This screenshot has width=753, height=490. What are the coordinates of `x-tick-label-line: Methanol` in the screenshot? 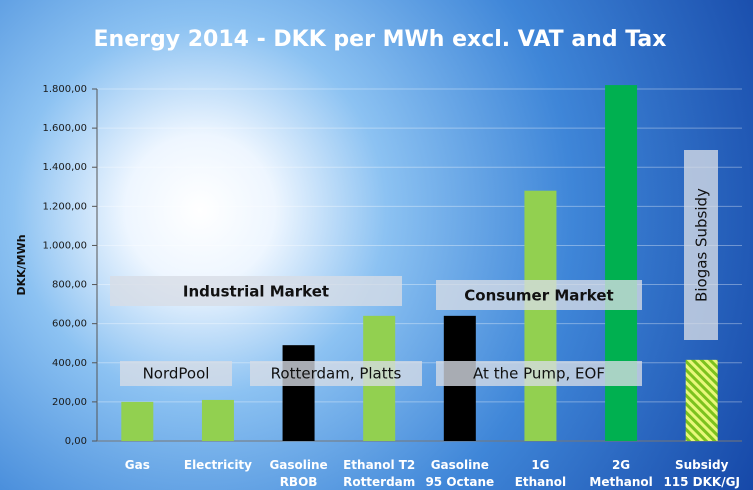 It's located at (620, 482).